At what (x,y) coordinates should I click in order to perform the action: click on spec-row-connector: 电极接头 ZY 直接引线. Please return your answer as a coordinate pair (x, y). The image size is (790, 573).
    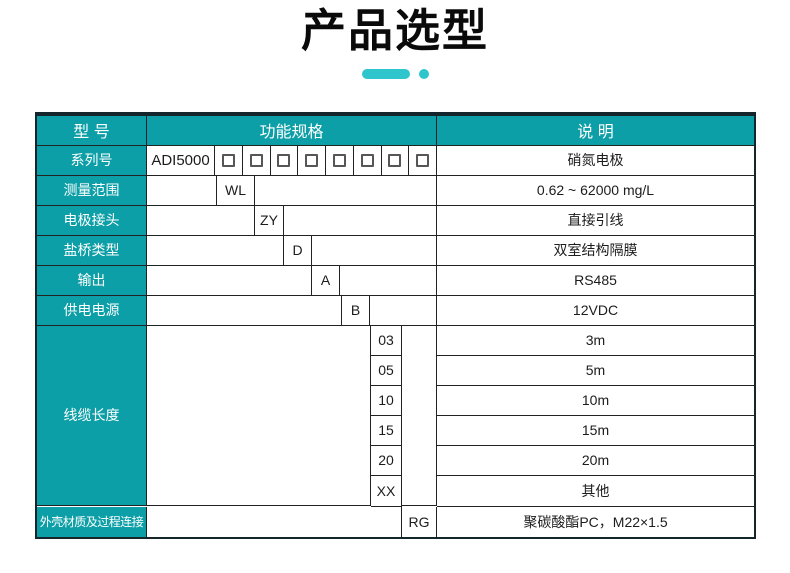
    Looking at the image, I should click on (395, 220).